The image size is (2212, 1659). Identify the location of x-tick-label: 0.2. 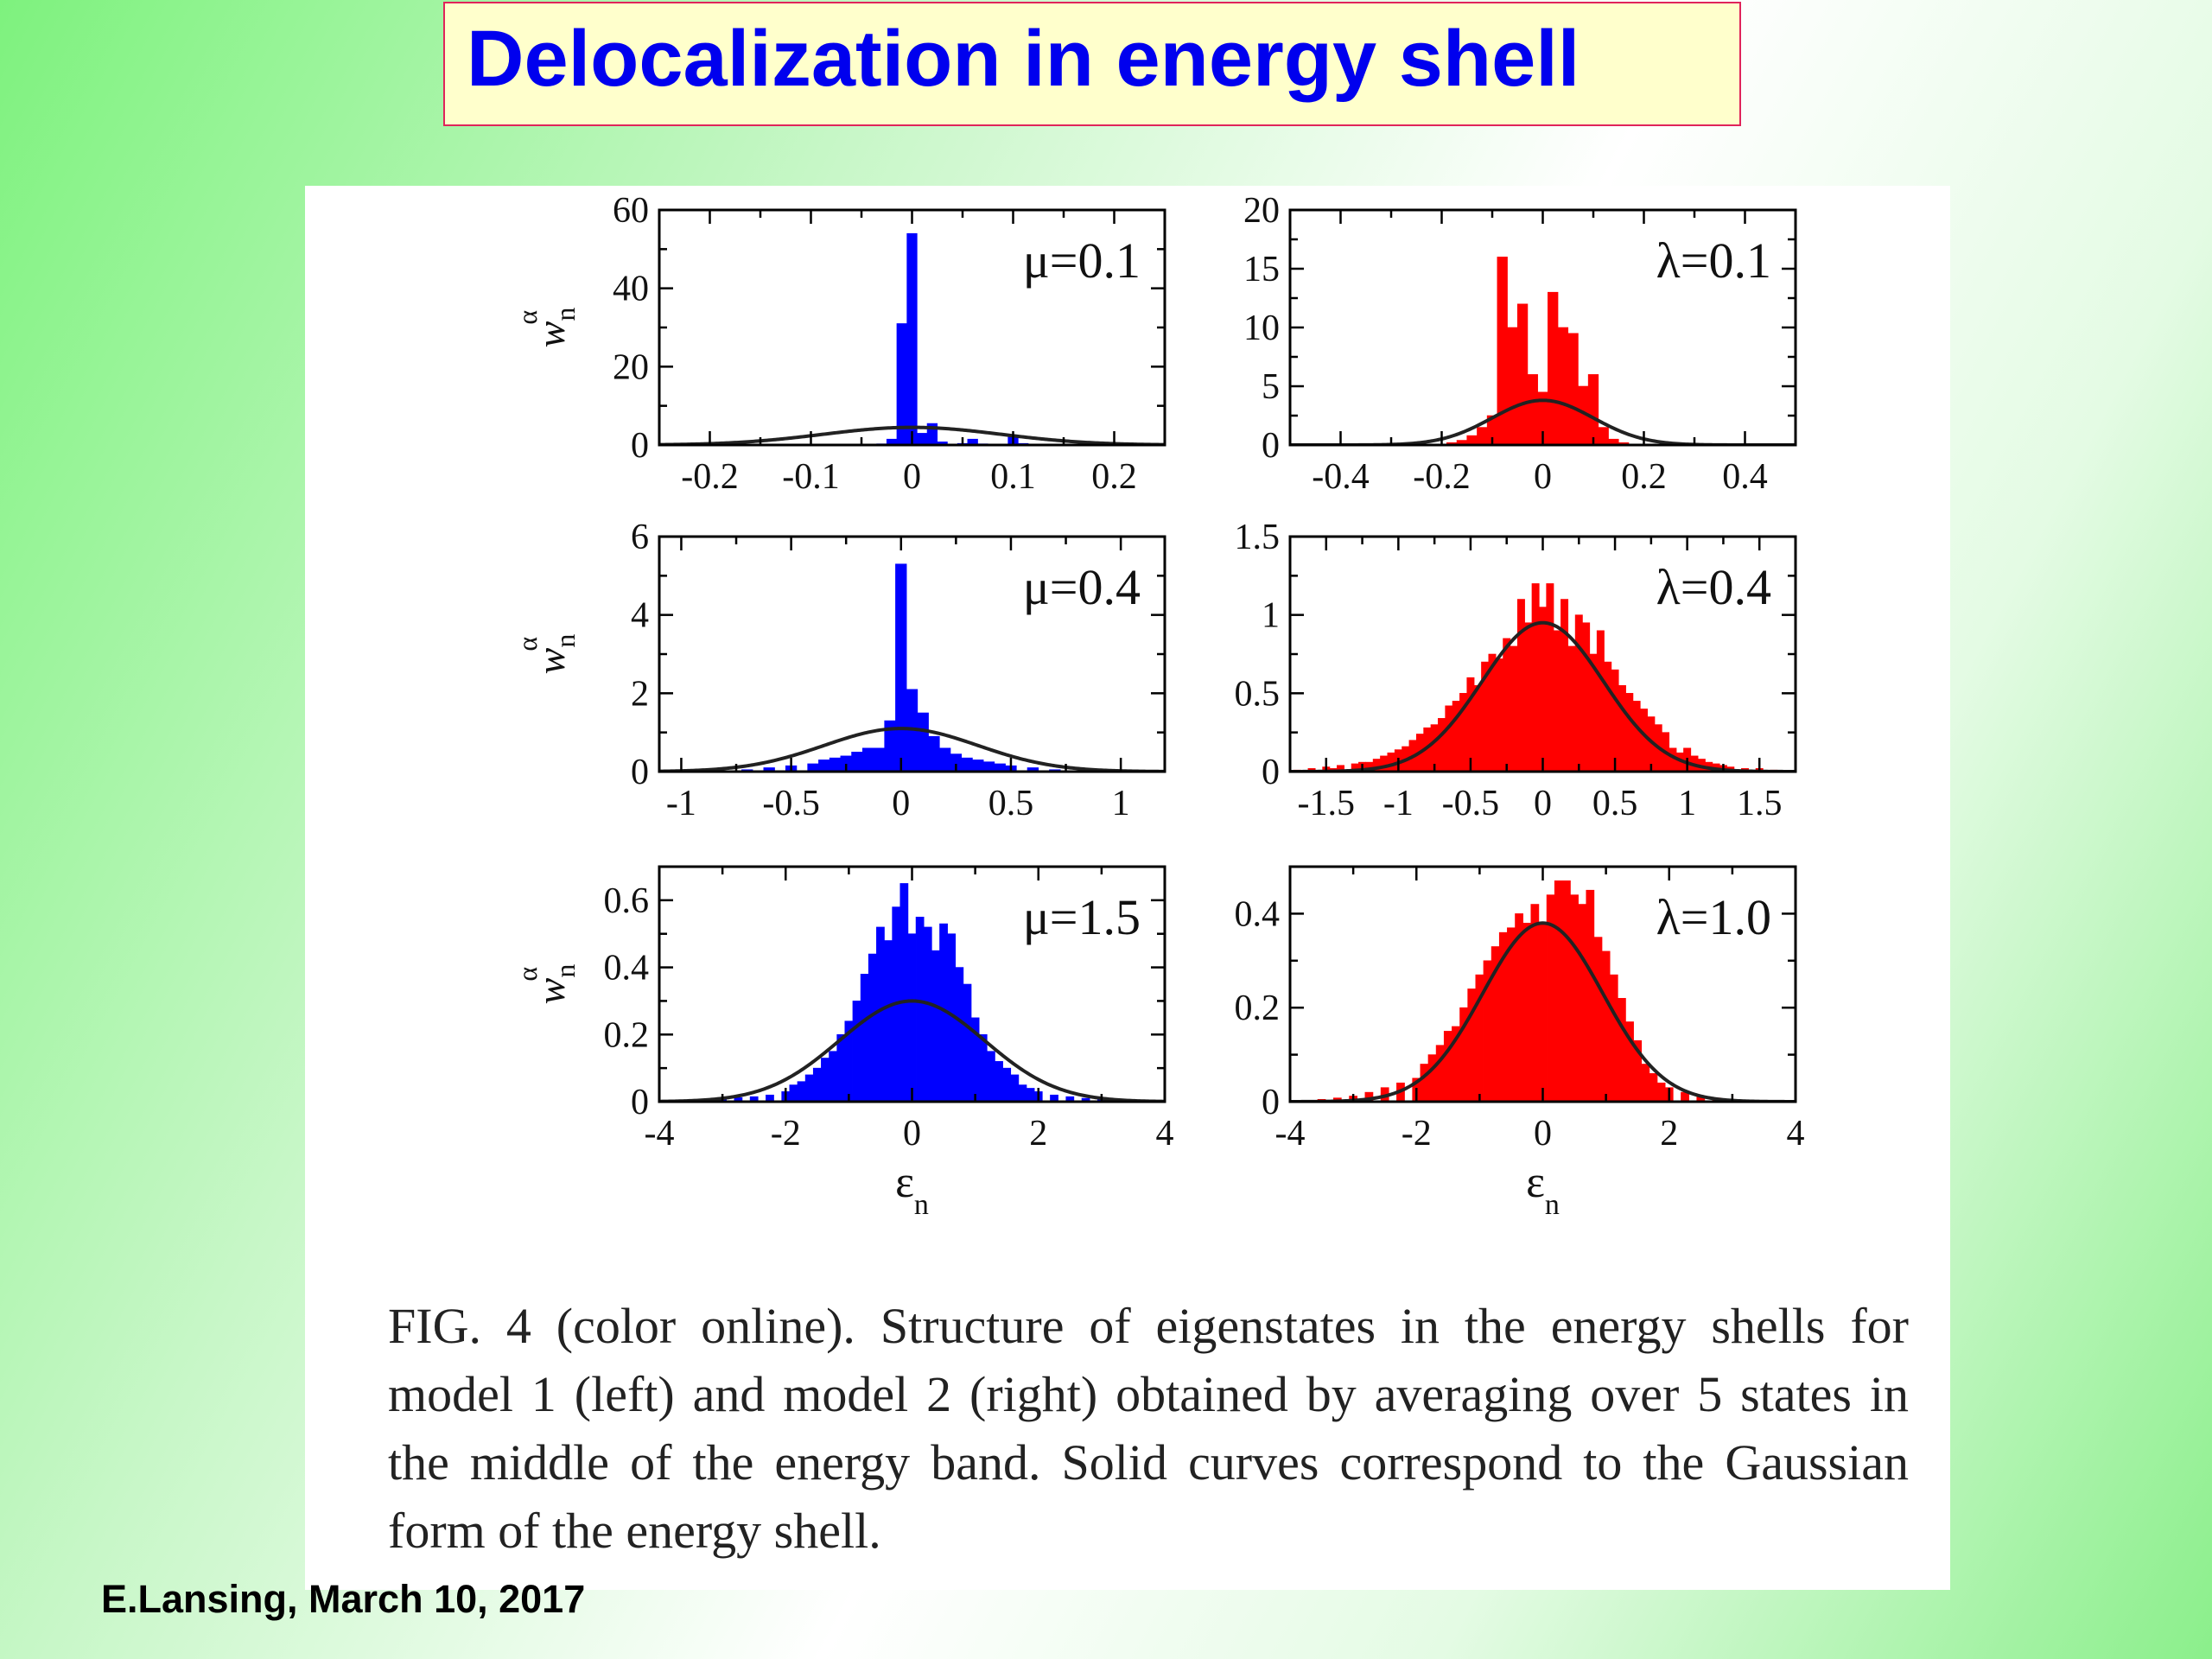
(1114, 477).